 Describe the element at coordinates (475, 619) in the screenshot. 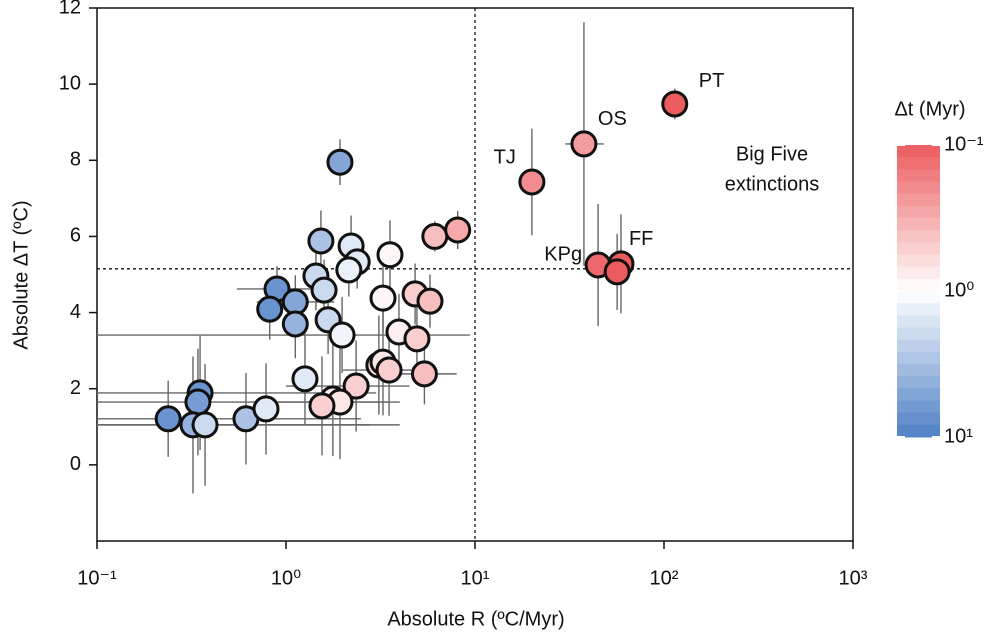

I see `x-axis-label: Absolute R (ºC/Myr)` at that location.